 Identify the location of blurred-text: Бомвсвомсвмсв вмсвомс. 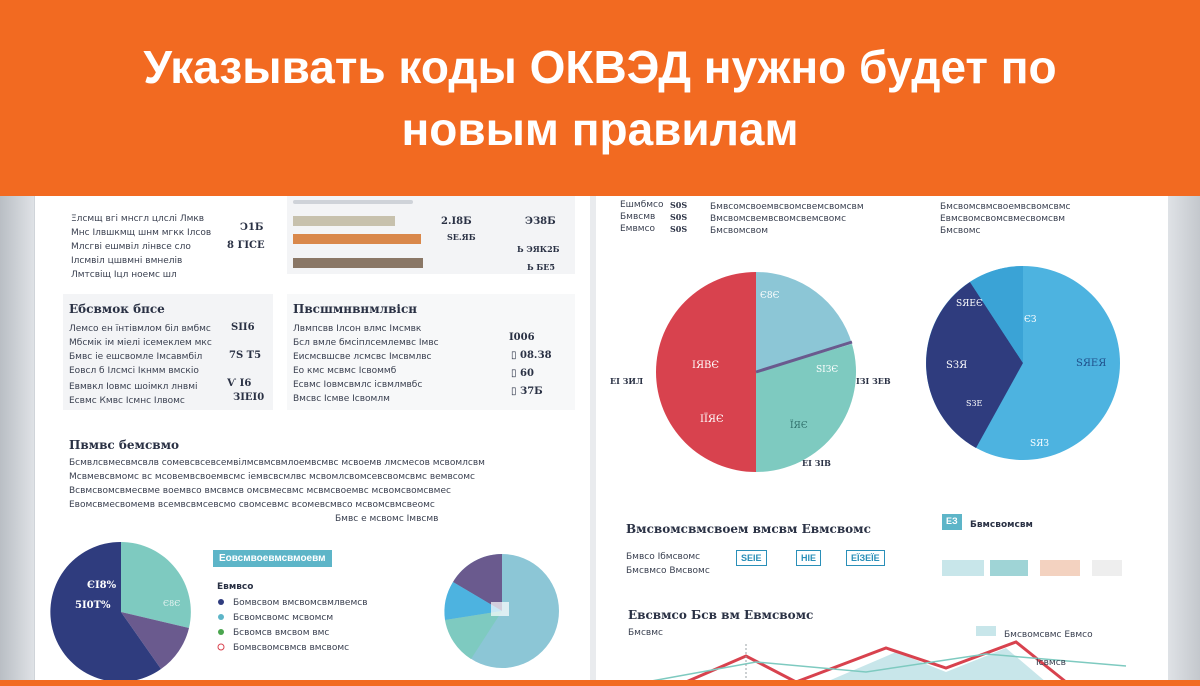
(291, 648).